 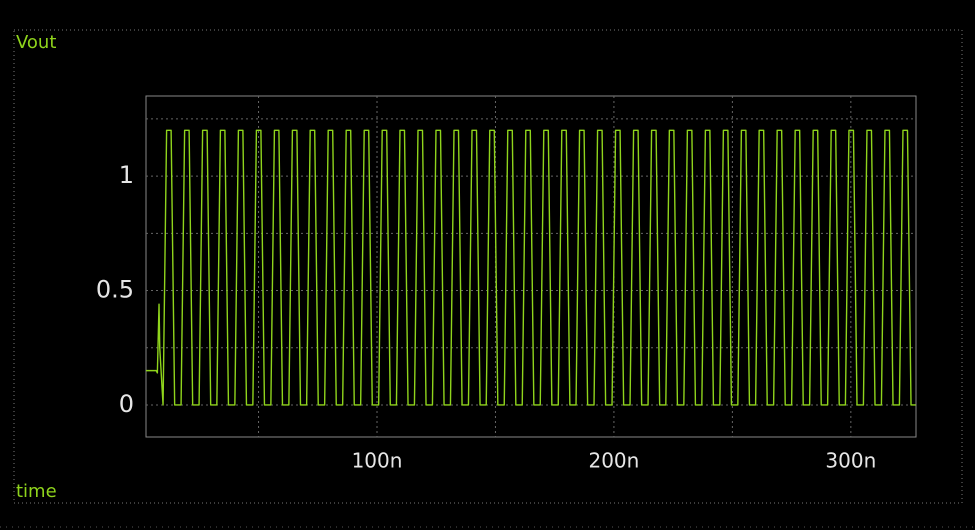 What do you see at coordinates (377, 461) in the screenshot?
I see `x-tick-label: 100n` at bounding box center [377, 461].